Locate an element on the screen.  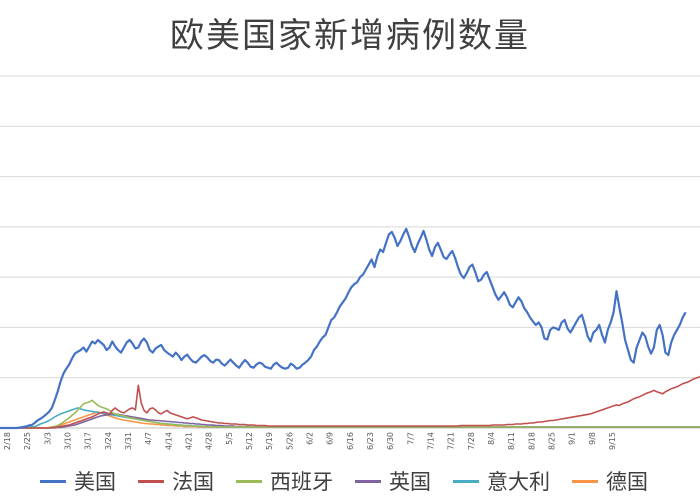
legend-item-france: 法国 is located at coordinates (176, 481).